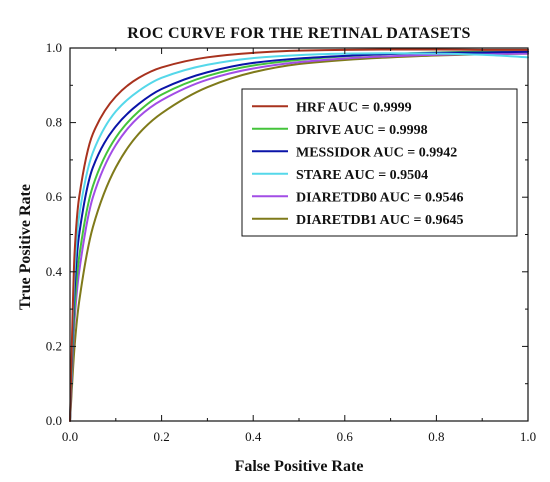 The image size is (550, 482). What do you see at coordinates (376, 152) in the screenshot?
I see `legend-label-messidor: MESSIDOR AUC = 0.9942` at bounding box center [376, 152].